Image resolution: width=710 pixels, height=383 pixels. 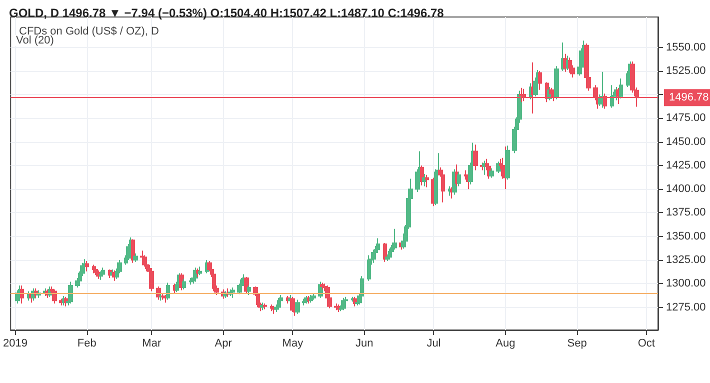 What do you see at coordinates (35, 40) in the screenshot?
I see `annotation: Vol (20)` at bounding box center [35, 40].